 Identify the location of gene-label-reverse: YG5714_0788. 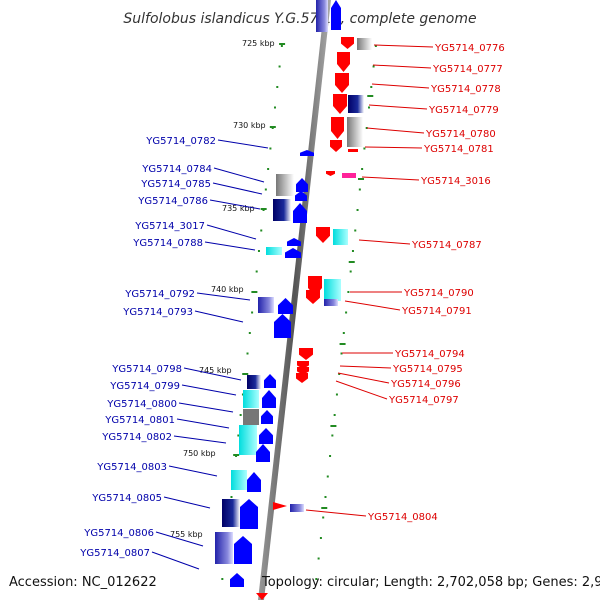
(167, 243).